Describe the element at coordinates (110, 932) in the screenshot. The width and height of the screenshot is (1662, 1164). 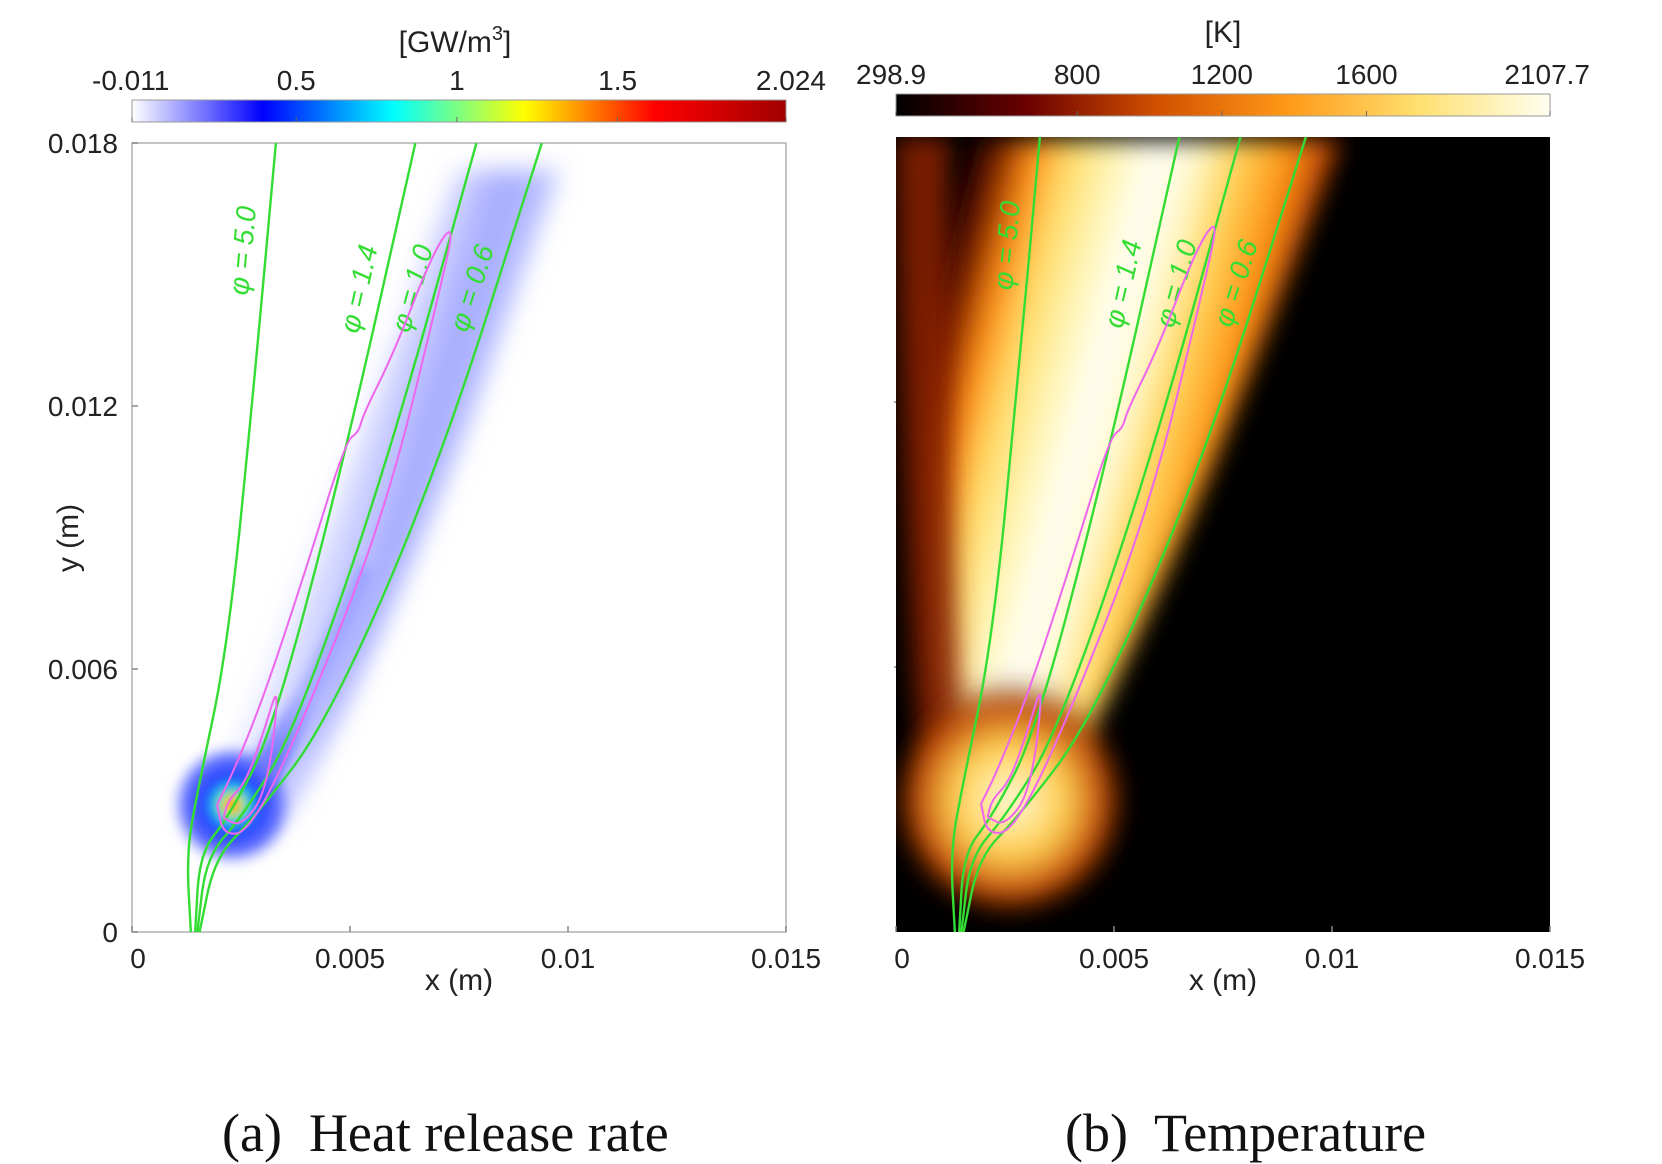
I see `y-tick-label: 0` at that location.